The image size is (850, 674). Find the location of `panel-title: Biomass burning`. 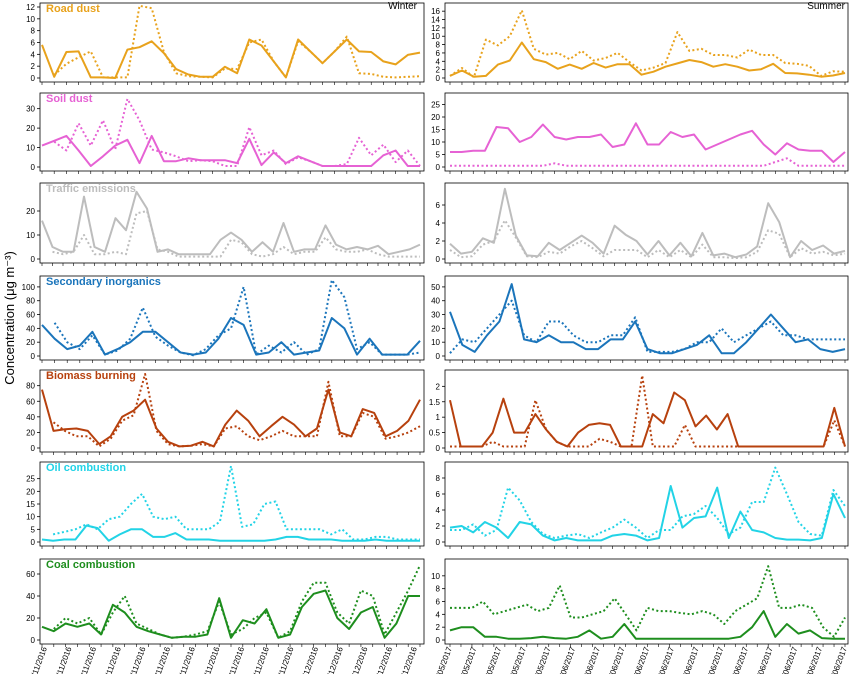

panel-title: Biomass burning is located at coordinates (91, 376).